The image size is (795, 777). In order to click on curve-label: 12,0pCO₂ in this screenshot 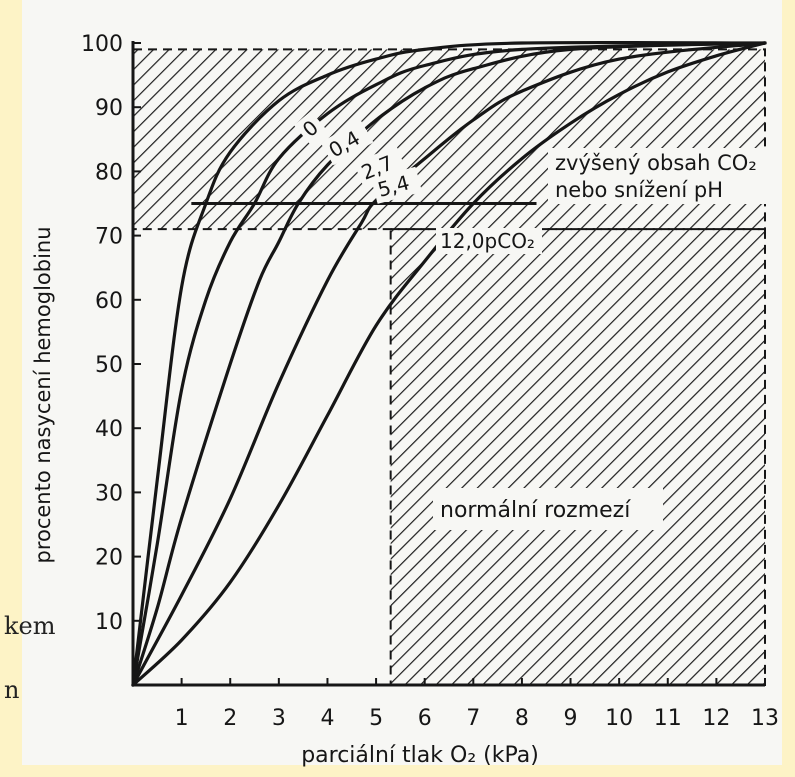, I will do `click(487, 241)`.